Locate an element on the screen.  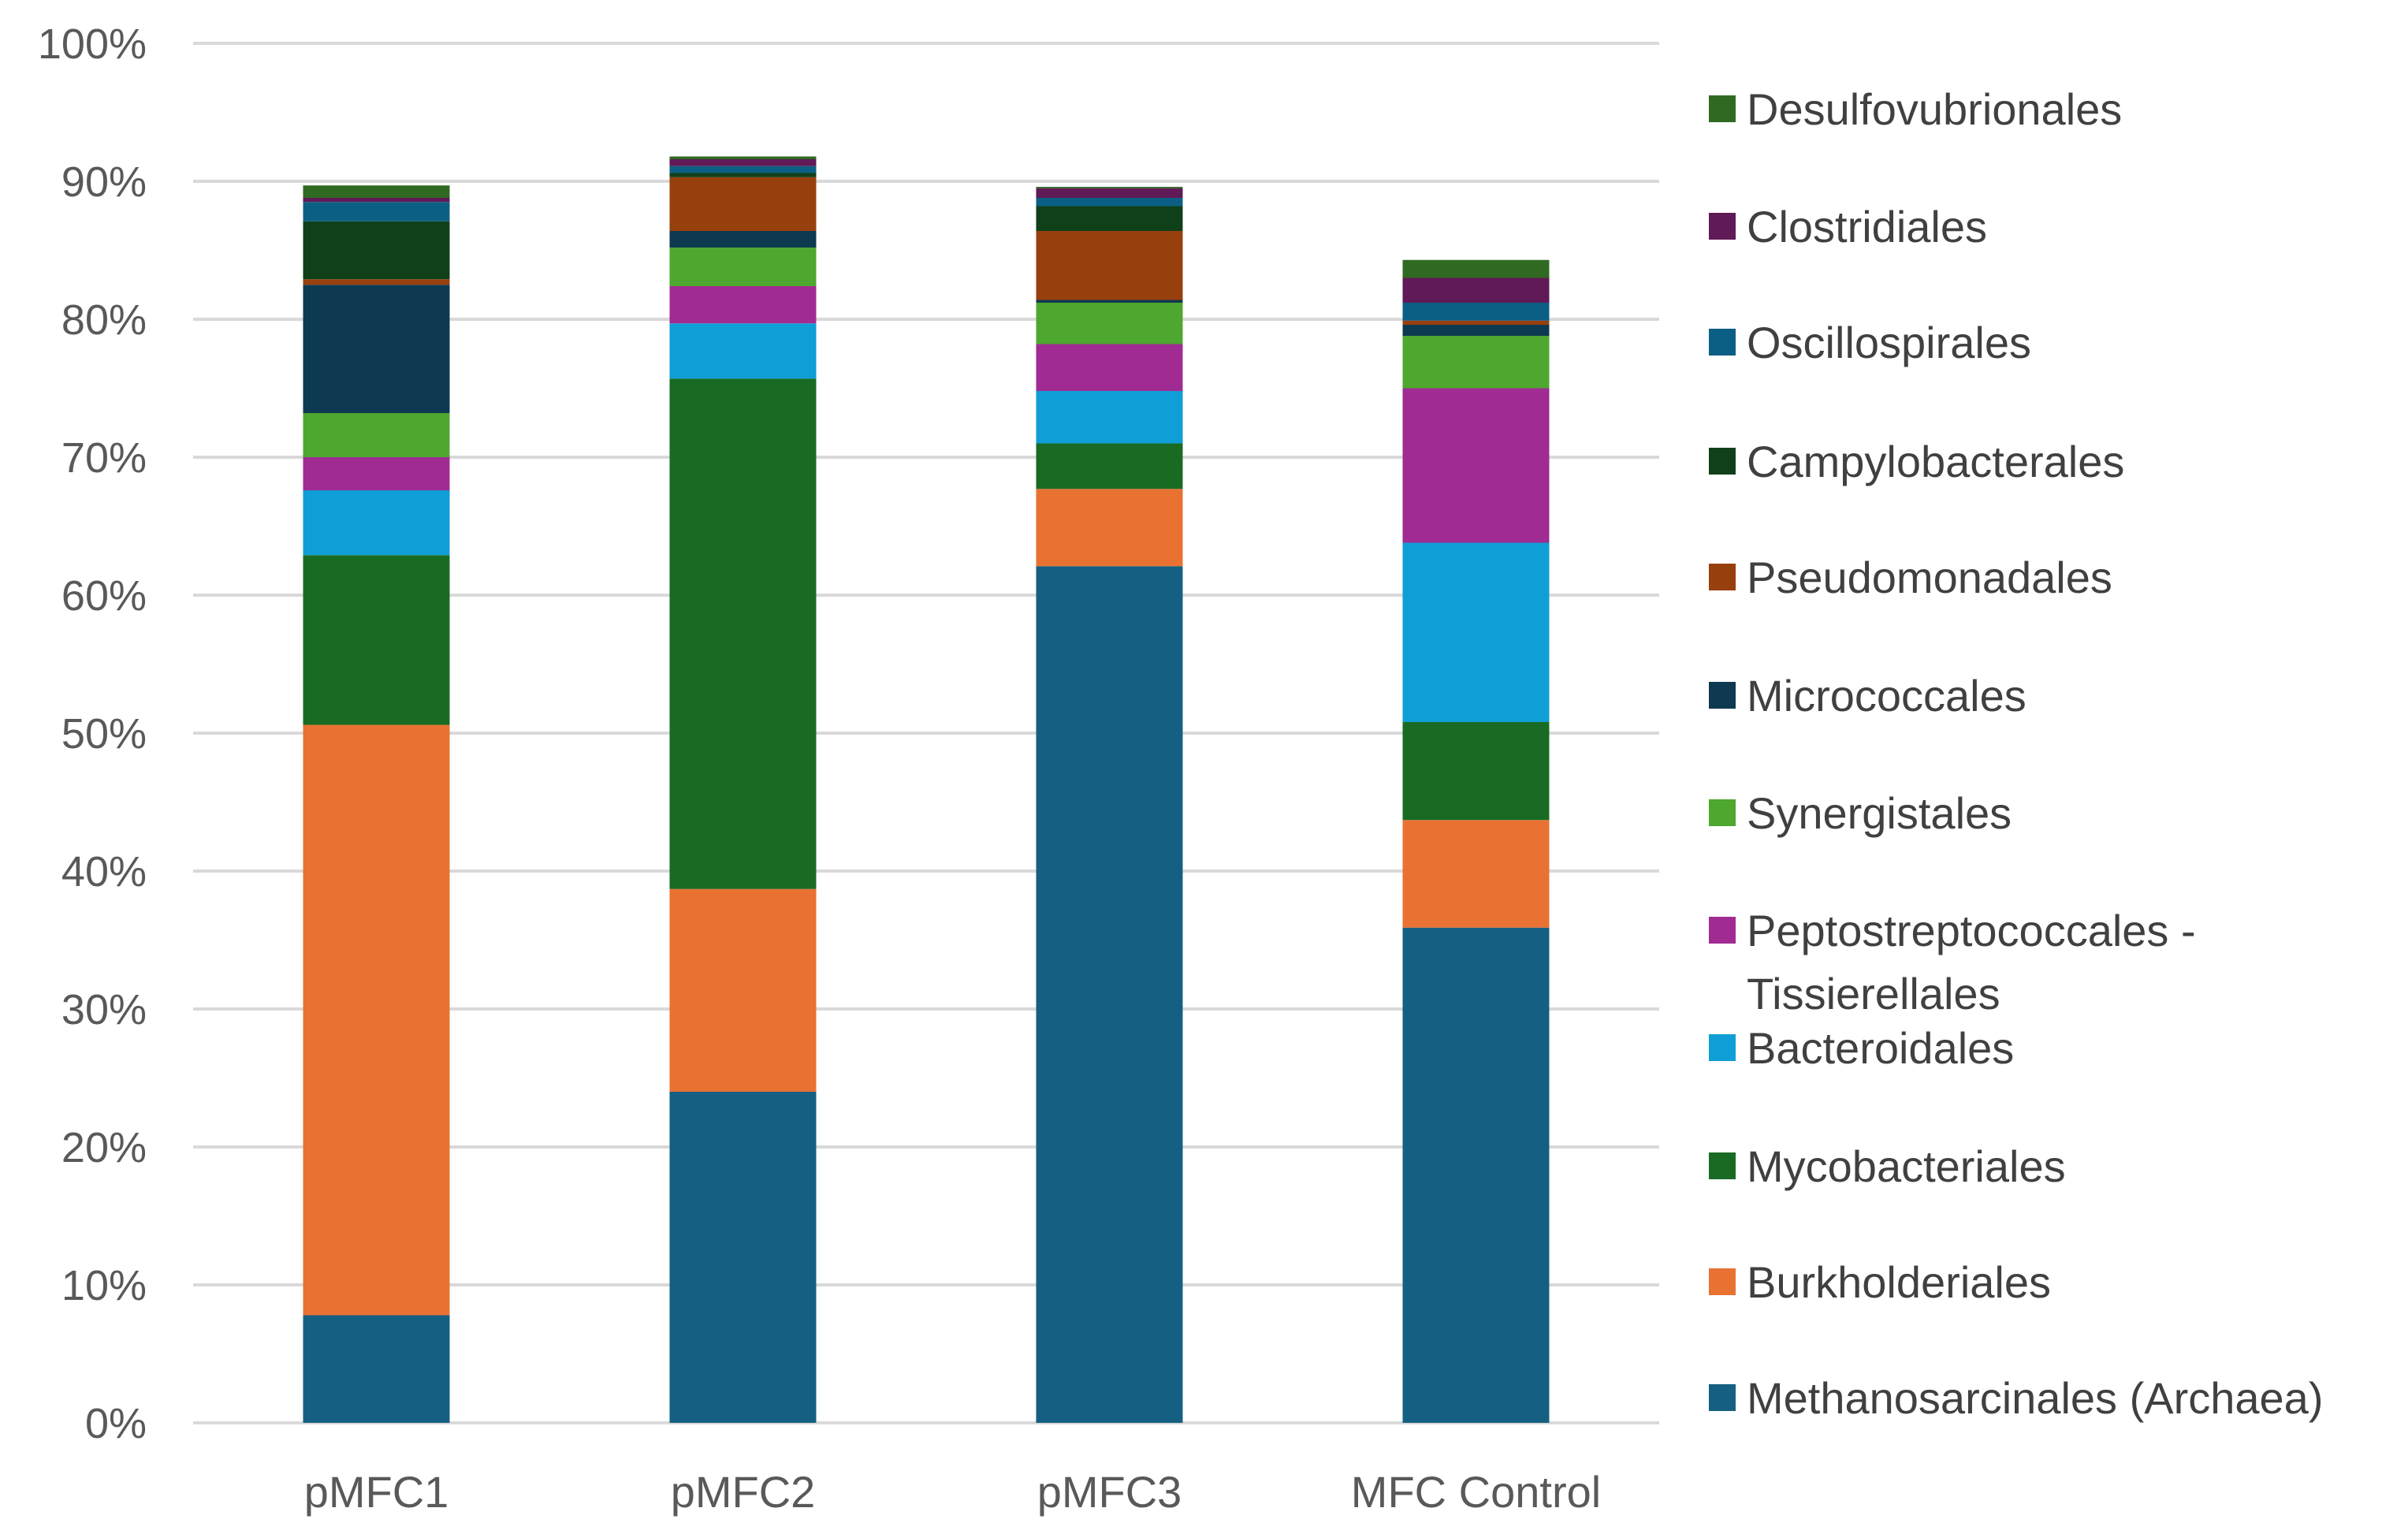
y-tick-label: 0% is located at coordinates (116, 1423).